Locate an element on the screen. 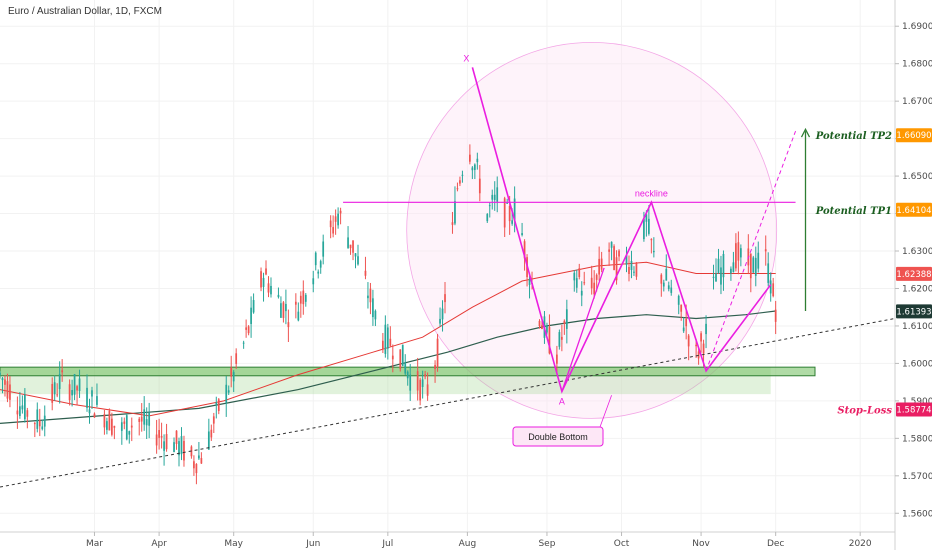 The height and width of the screenshot is (550, 932). price-badge-label: 1.61393 is located at coordinates (913, 312).